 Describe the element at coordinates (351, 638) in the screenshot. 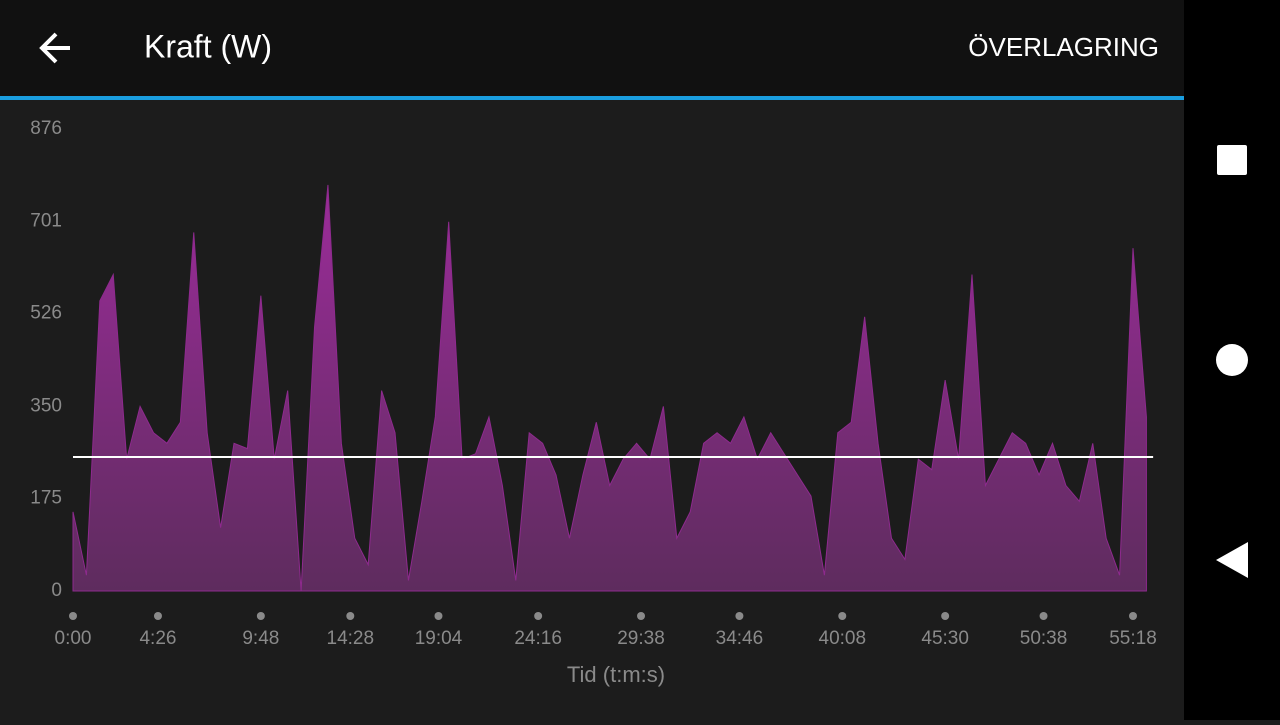

I see `x-tick-label: 14:28` at that location.